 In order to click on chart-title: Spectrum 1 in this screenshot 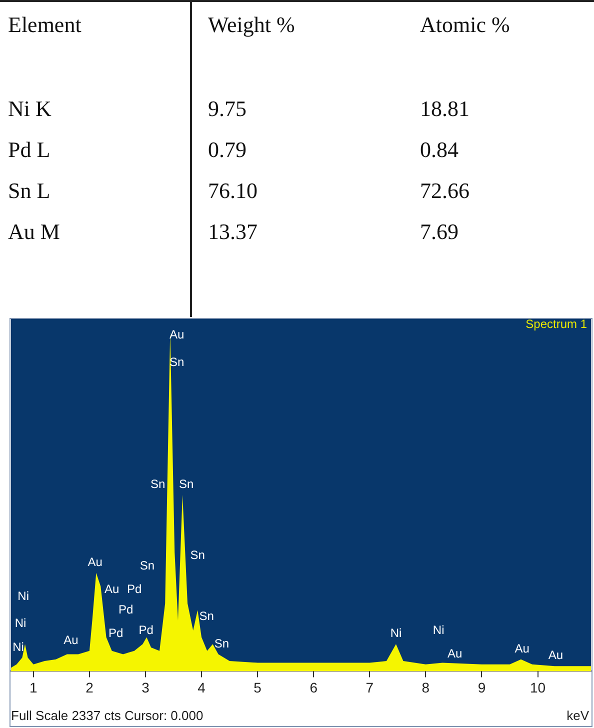, I will do `click(557, 324)`.